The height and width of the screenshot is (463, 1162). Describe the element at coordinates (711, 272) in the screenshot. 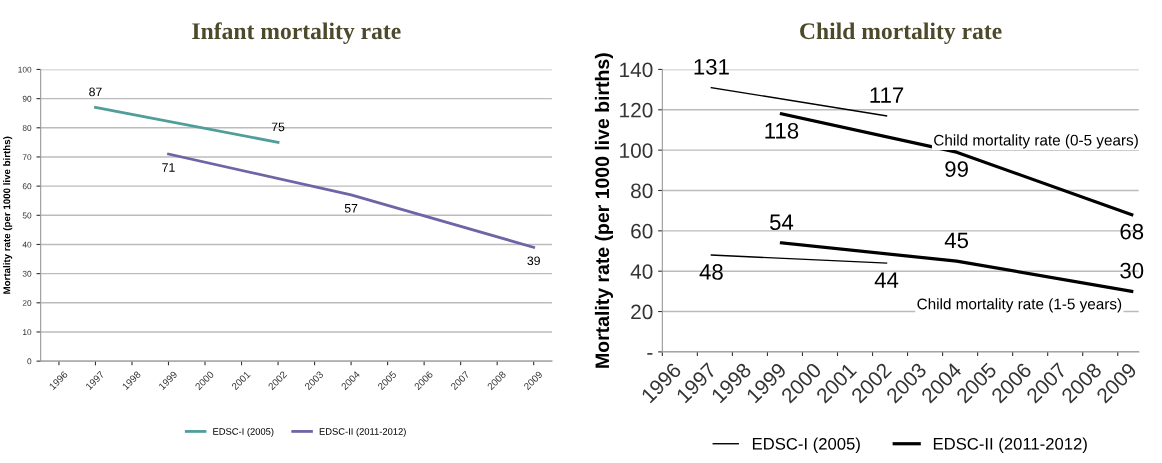

I see `data-label: 48` at that location.